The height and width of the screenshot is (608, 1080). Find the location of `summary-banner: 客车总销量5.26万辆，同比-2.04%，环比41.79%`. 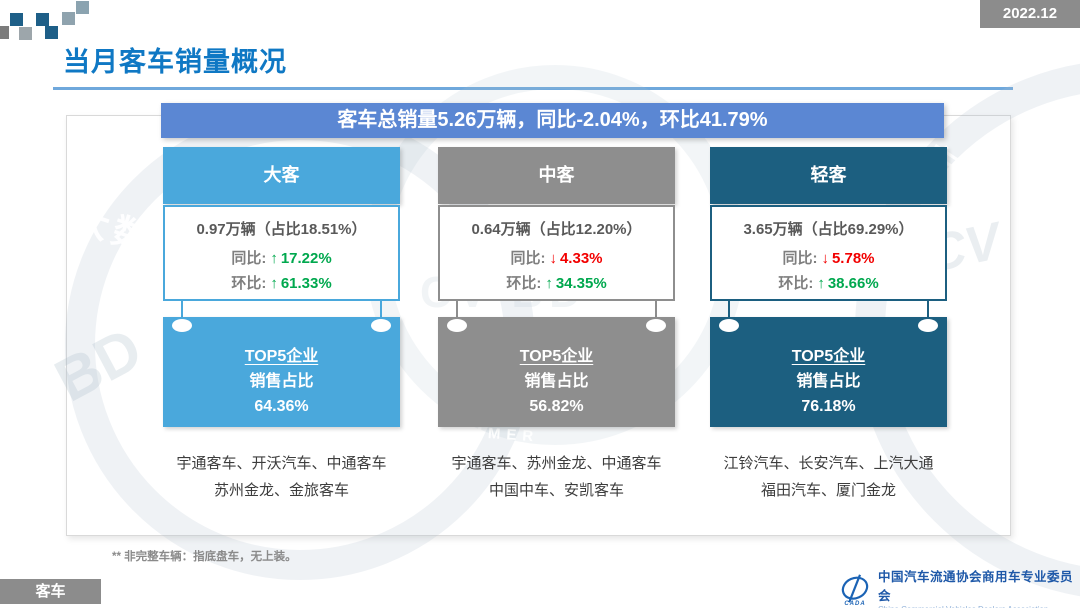

summary-banner: 客车总销量5.26万辆，同比-2.04%，环比41.79% is located at coordinates (552, 120).